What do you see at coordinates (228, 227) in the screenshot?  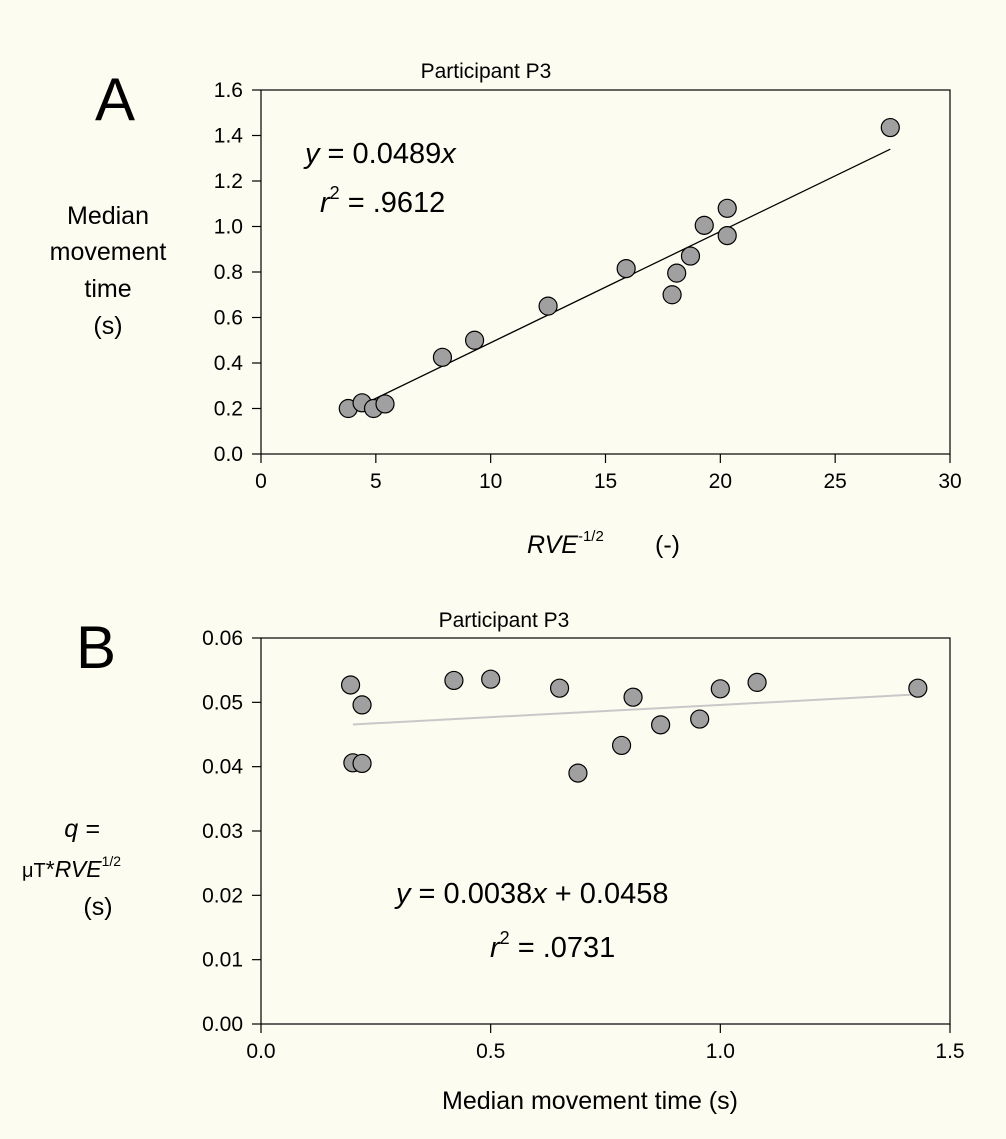 I see `panel-a-ytick-label: 1.0` at bounding box center [228, 227].